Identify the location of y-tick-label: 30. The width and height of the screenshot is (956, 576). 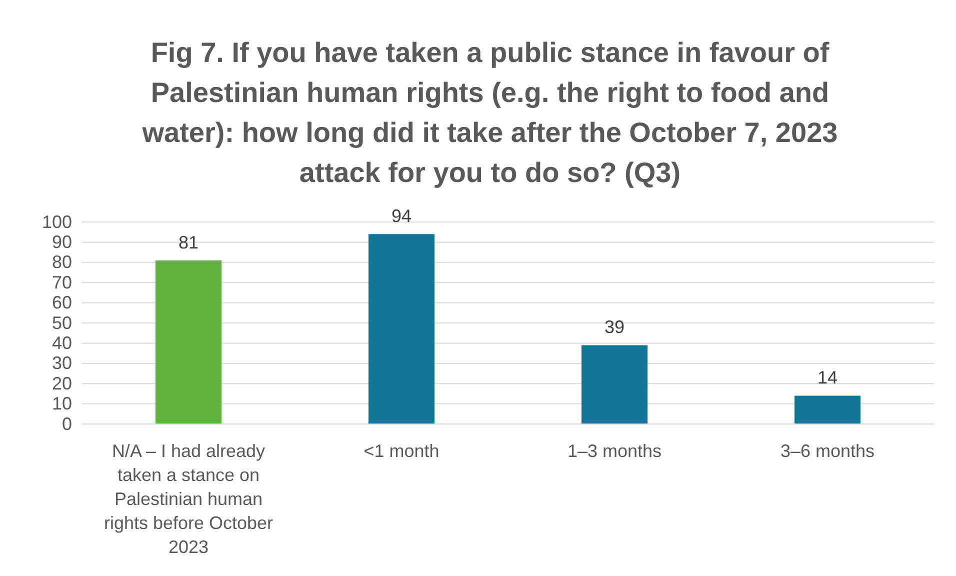
(62, 363).